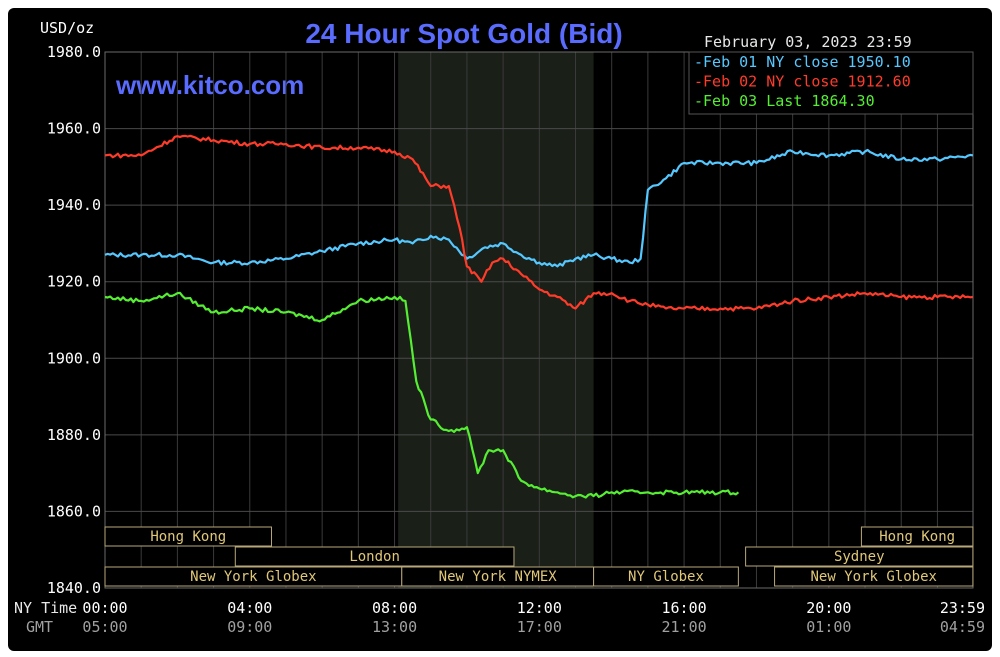 The height and width of the screenshot is (657, 1000). What do you see at coordinates (962, 608) in the screenshot?
I see `x-tick-ny: 23:59` at bounding box center [962, 608].